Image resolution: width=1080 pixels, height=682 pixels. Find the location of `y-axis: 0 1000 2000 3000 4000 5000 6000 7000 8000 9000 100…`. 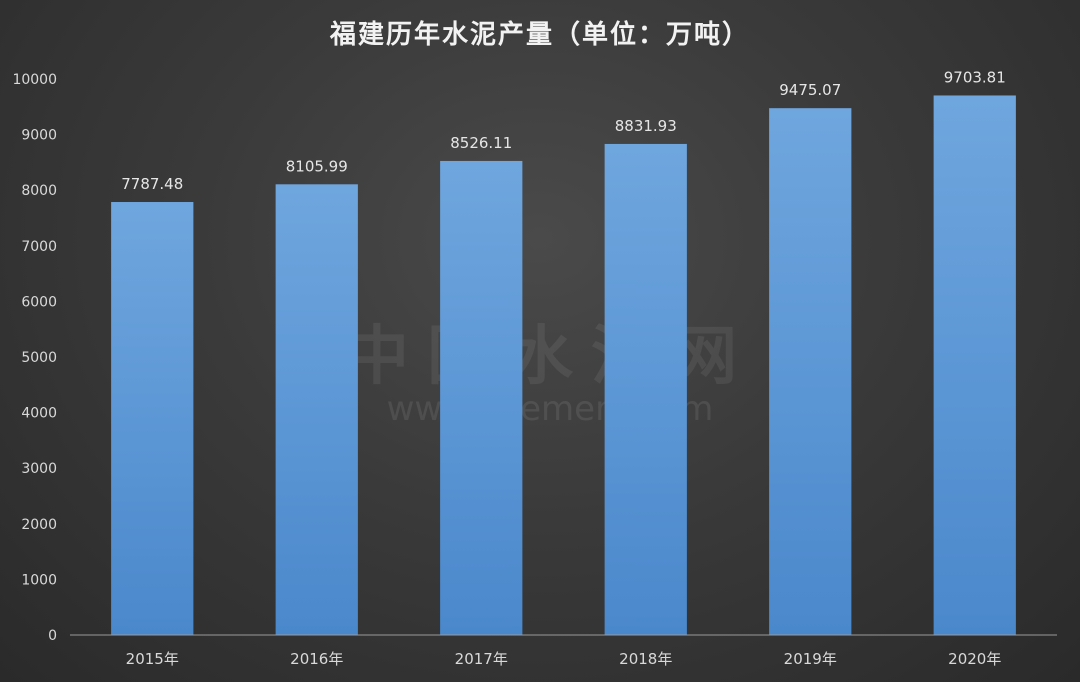

y-axis: 0 1000 2000 3000 4000 5000 6000 7000 8000 9000 100… is located at coordinates (34, 358).